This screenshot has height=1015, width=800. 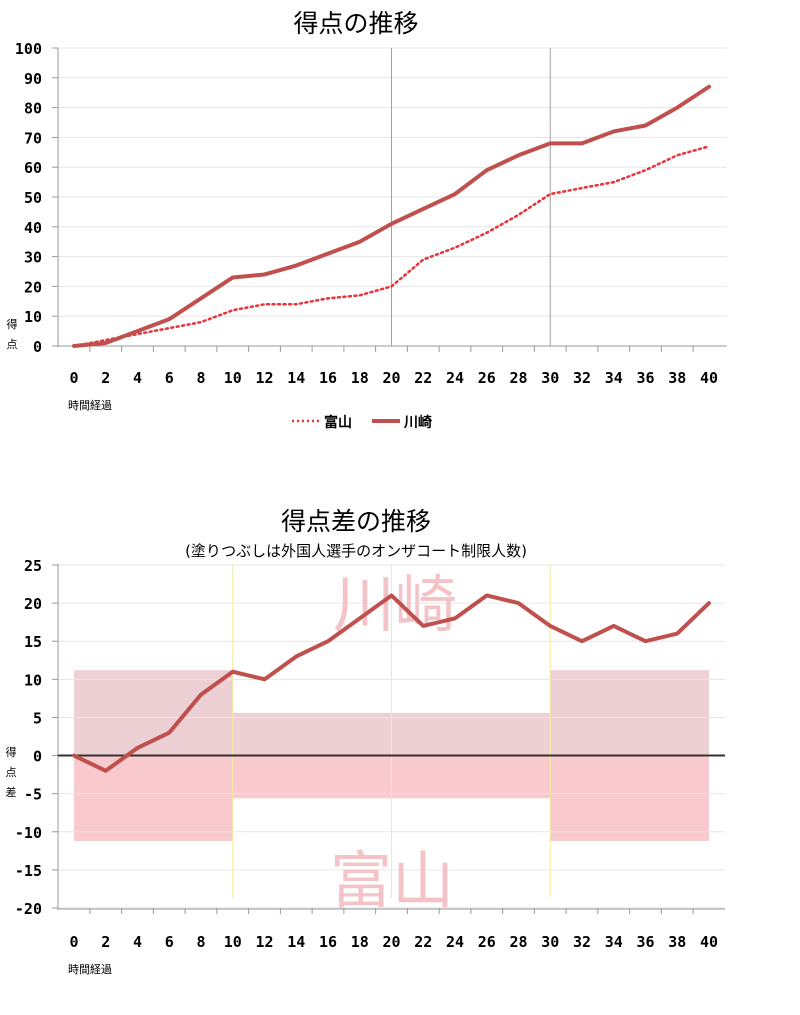 I want to click on y-tick-label: -20, so click(x=28, y=909).